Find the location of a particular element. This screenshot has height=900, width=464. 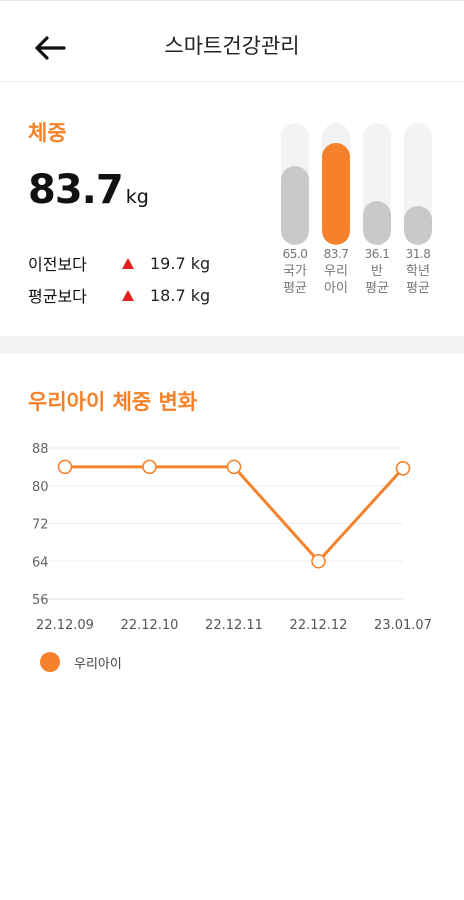

page-title: 스마트건강관리 is located at coordinates (232, 46).